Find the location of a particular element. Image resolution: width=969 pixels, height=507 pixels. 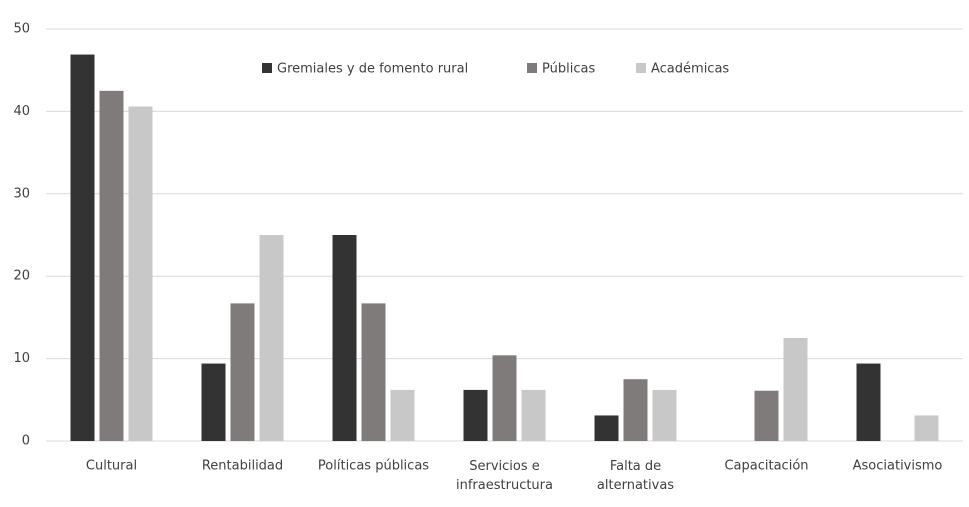

legend-label: Académicas is located at coordinates (690, 69).